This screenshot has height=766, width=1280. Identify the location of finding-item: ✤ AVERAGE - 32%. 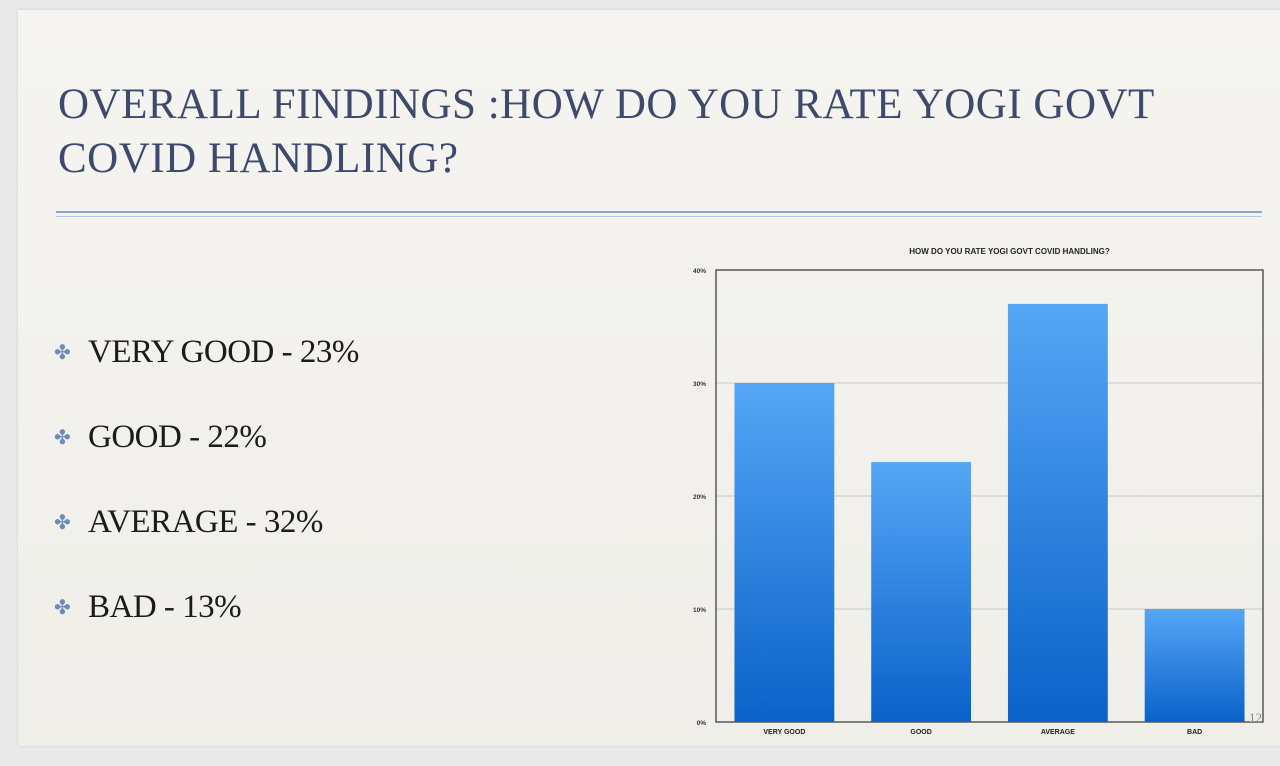
(206, 540).